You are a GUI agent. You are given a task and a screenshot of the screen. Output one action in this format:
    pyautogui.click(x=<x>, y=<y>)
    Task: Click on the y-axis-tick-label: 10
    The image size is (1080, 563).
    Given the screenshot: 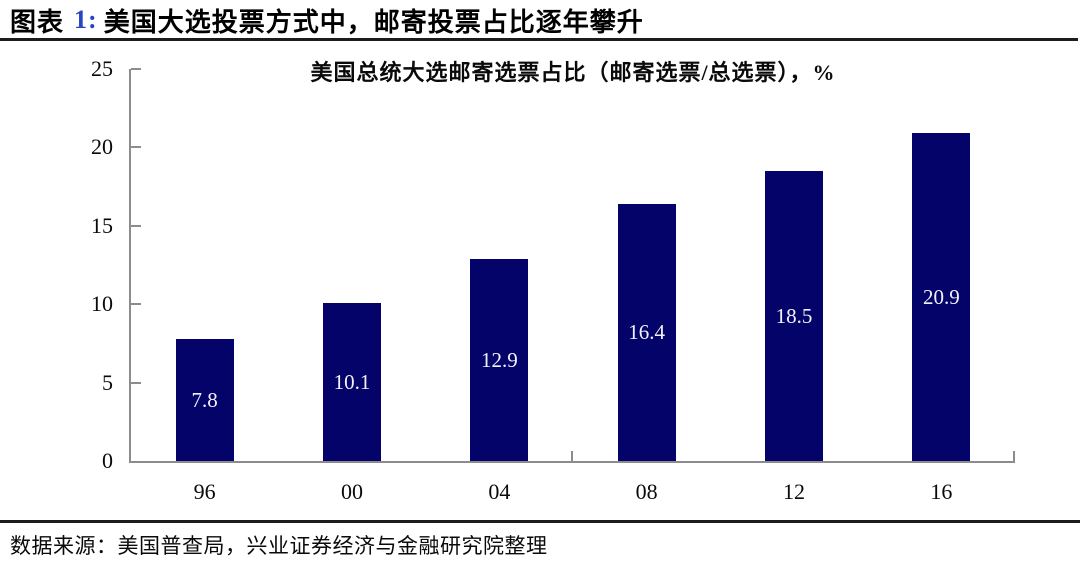 What is the action you would take?
    pyautogui.click(x=102, y=304)
    